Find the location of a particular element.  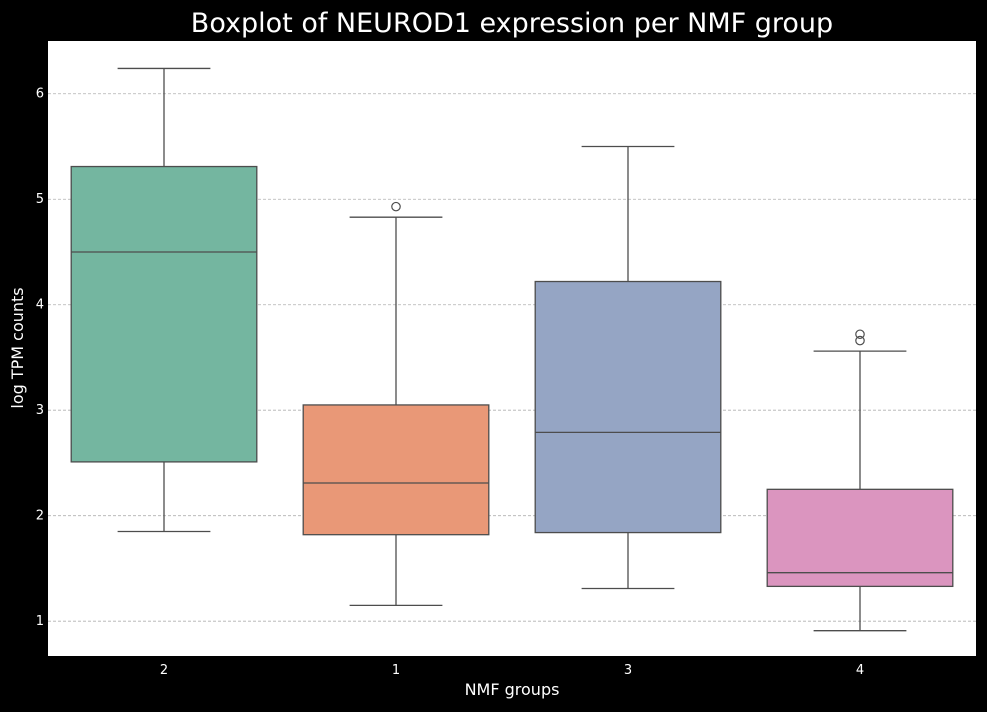

y-axis-label: log TPM counts is located at coordinates (17, 347).